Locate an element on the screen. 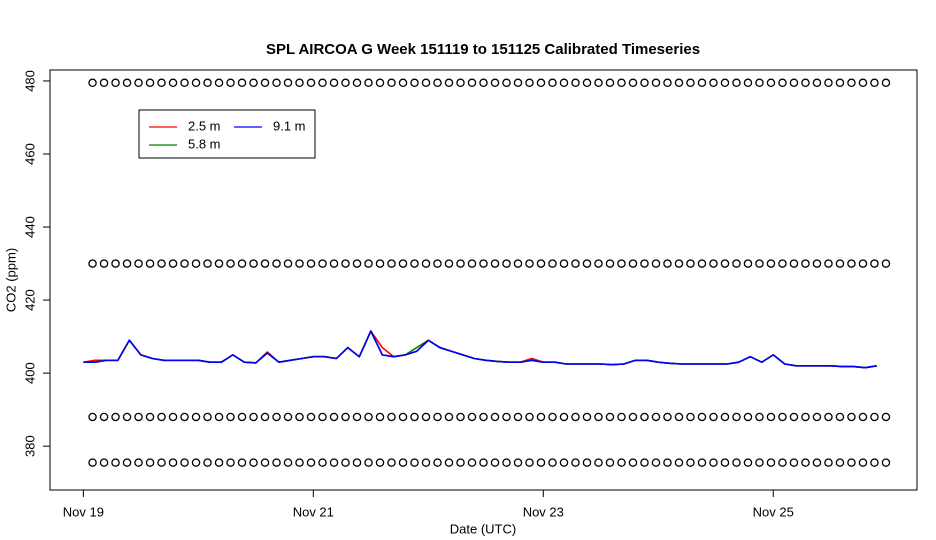  legend-label: 9.1 m is located at coordinates (289, 125).